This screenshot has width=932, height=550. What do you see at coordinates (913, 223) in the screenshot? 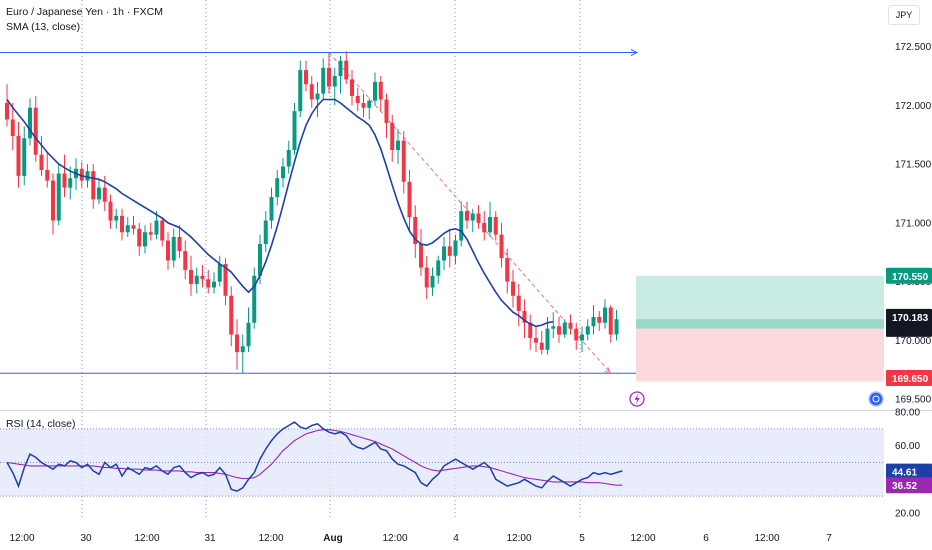
I see `price-tick-label: 171.000` at bounding box center [913, 223].